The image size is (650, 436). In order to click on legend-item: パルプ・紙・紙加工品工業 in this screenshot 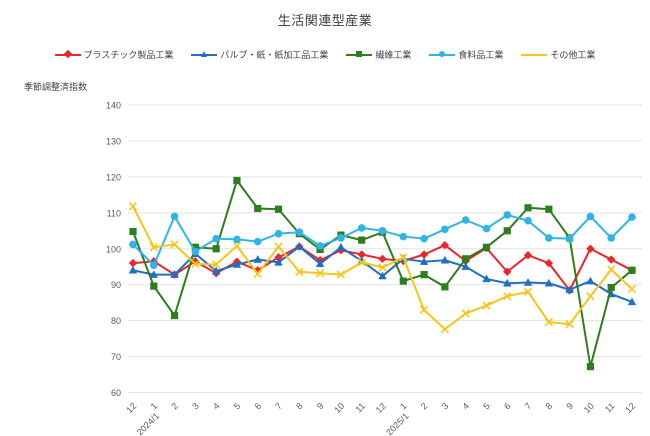, I will do `click(259, 54)`.